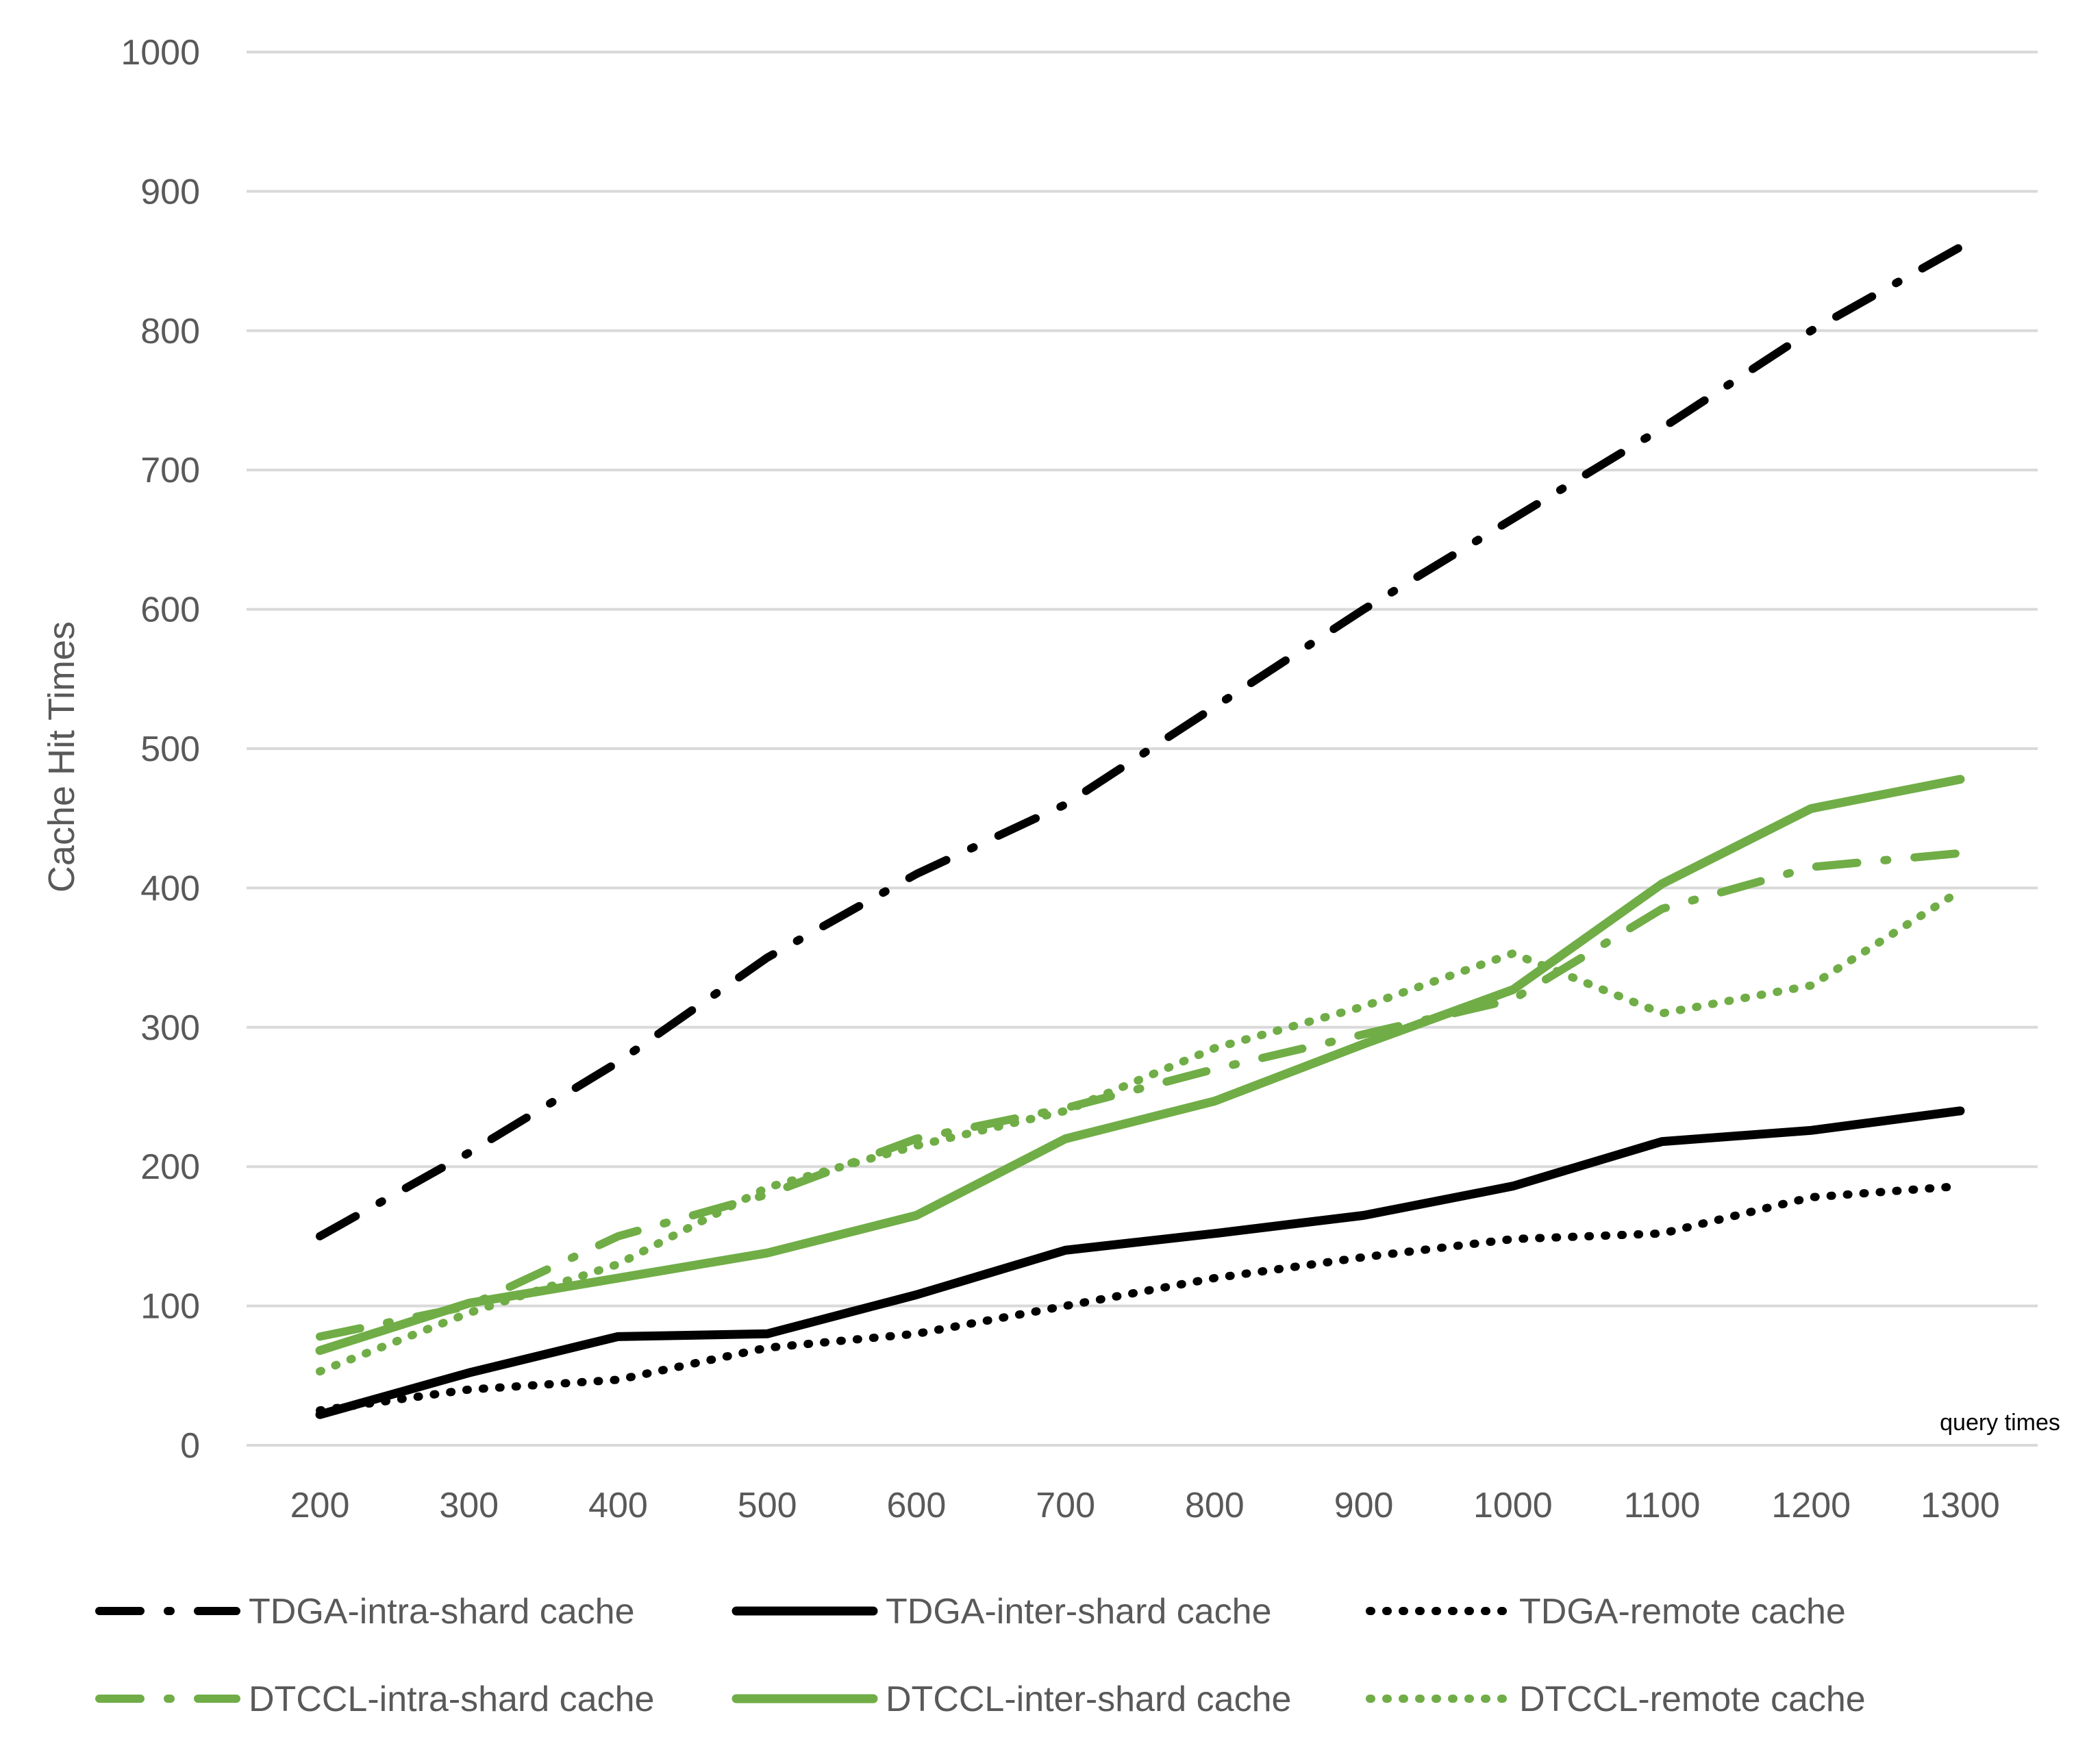 This screenshot has width=2100, height=1748. Describe the element at coordinates (170, 1307) in the screenshot. I see `y-tick-label: 100` at that location.